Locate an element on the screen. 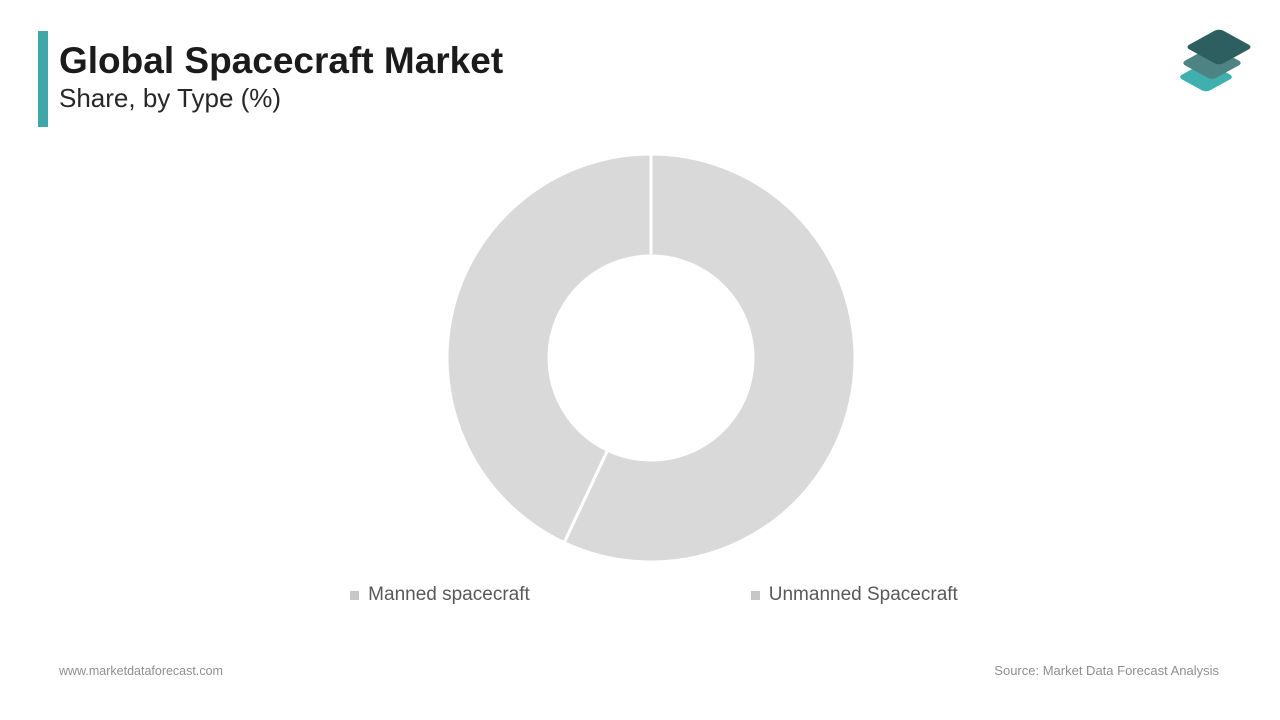 The width and height of the screenshot is (1280, 720). footer-source-text: Source: Market Data Forecast Analysis is located at coordinates (1106, 670).